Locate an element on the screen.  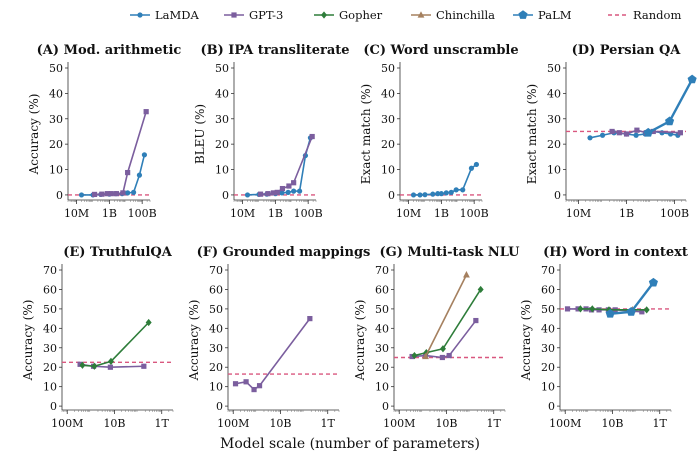
legend-item-chinchilla: Chinchilla is located at coordinates (453, 15).